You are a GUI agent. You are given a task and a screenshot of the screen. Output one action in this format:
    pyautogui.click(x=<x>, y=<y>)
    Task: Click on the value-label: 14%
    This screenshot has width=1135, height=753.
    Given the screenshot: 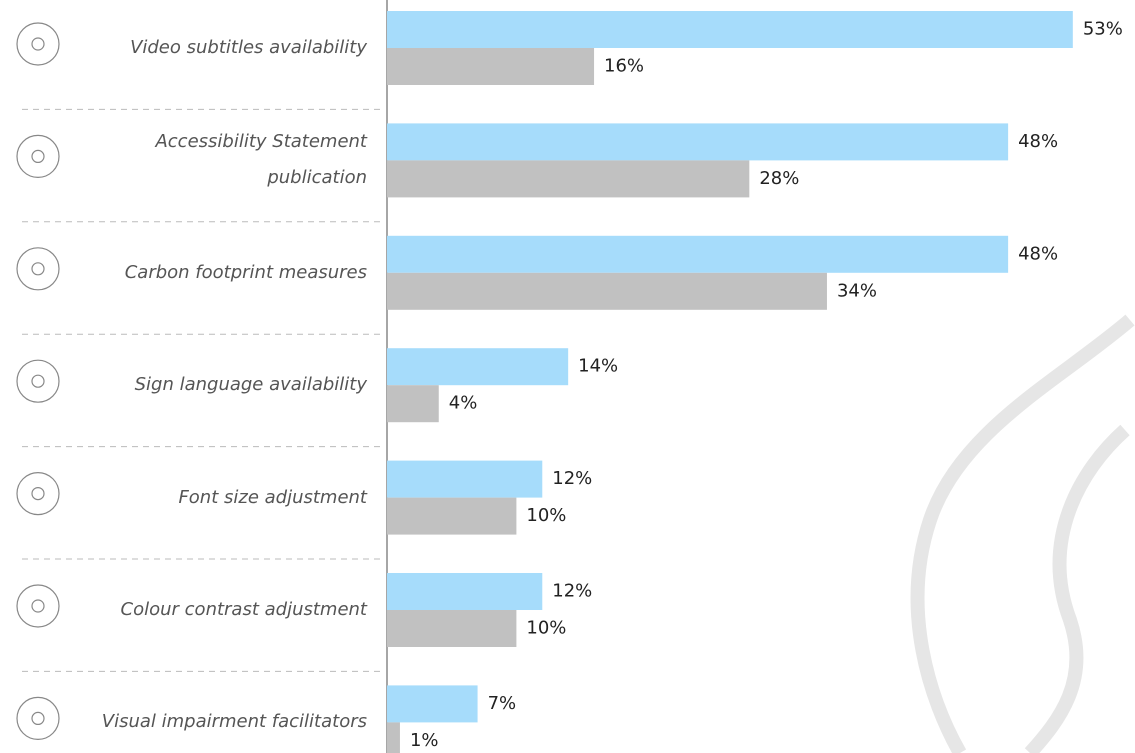 What is the action you would take?
    pyautogui.click(x=598, y=366)
    